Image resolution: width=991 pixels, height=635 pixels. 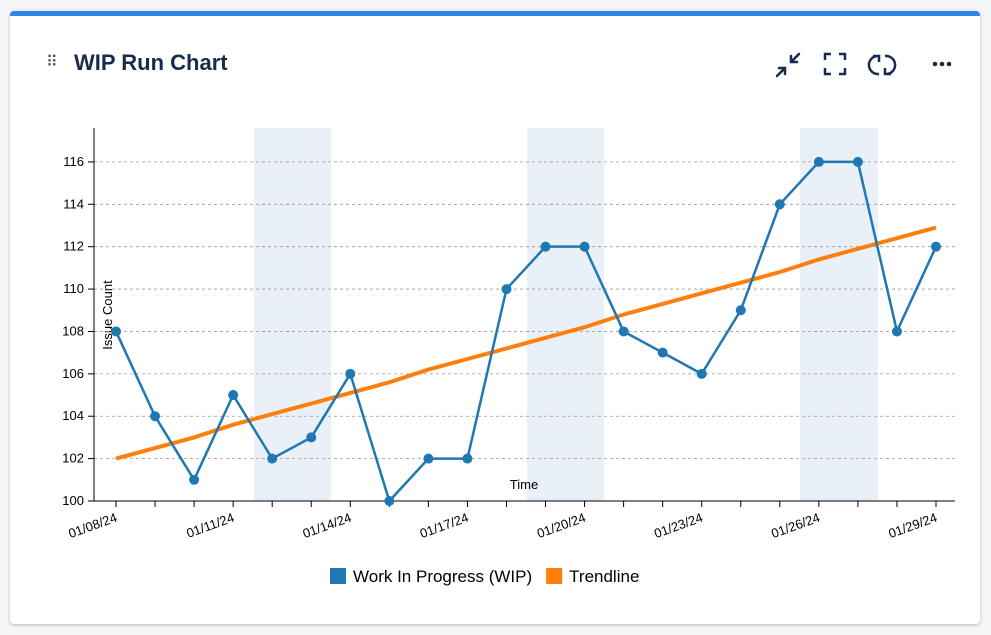 What do you see at coordinates (882, 65) in the screenshot?
I see `refresh-button` at bounding box center [882, 65].